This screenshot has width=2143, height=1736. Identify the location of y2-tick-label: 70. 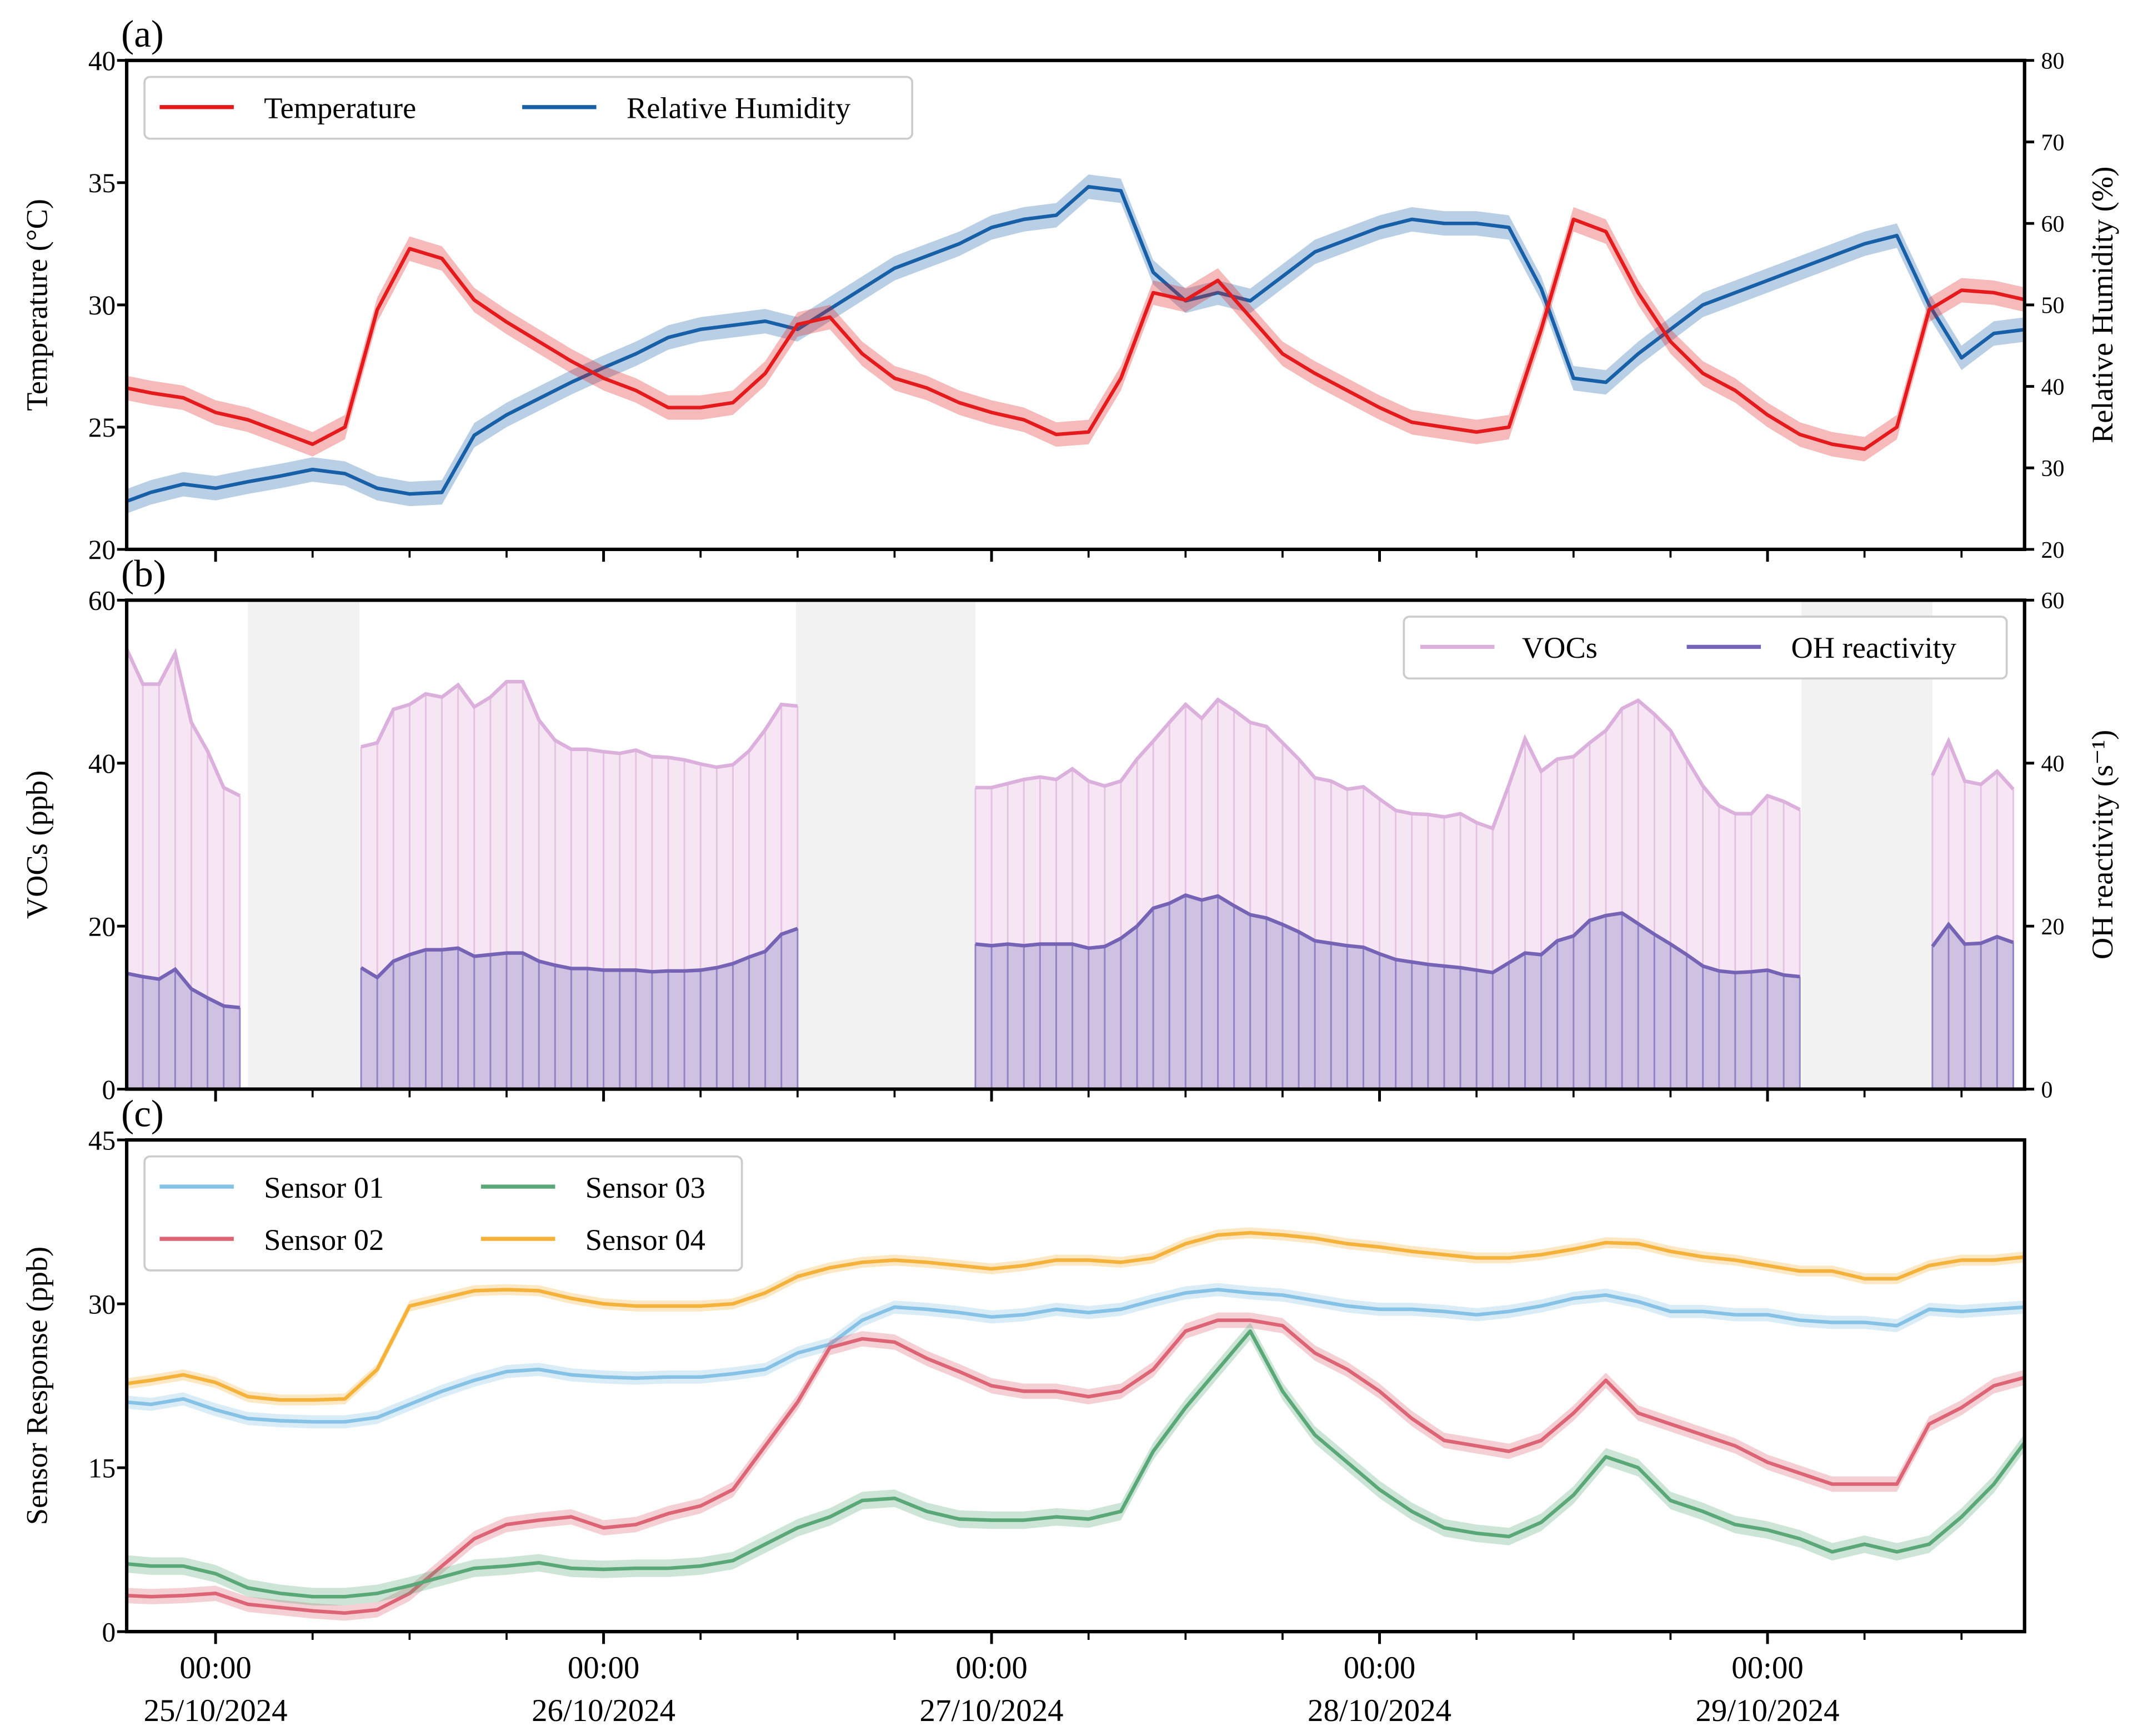
(2052, 143).